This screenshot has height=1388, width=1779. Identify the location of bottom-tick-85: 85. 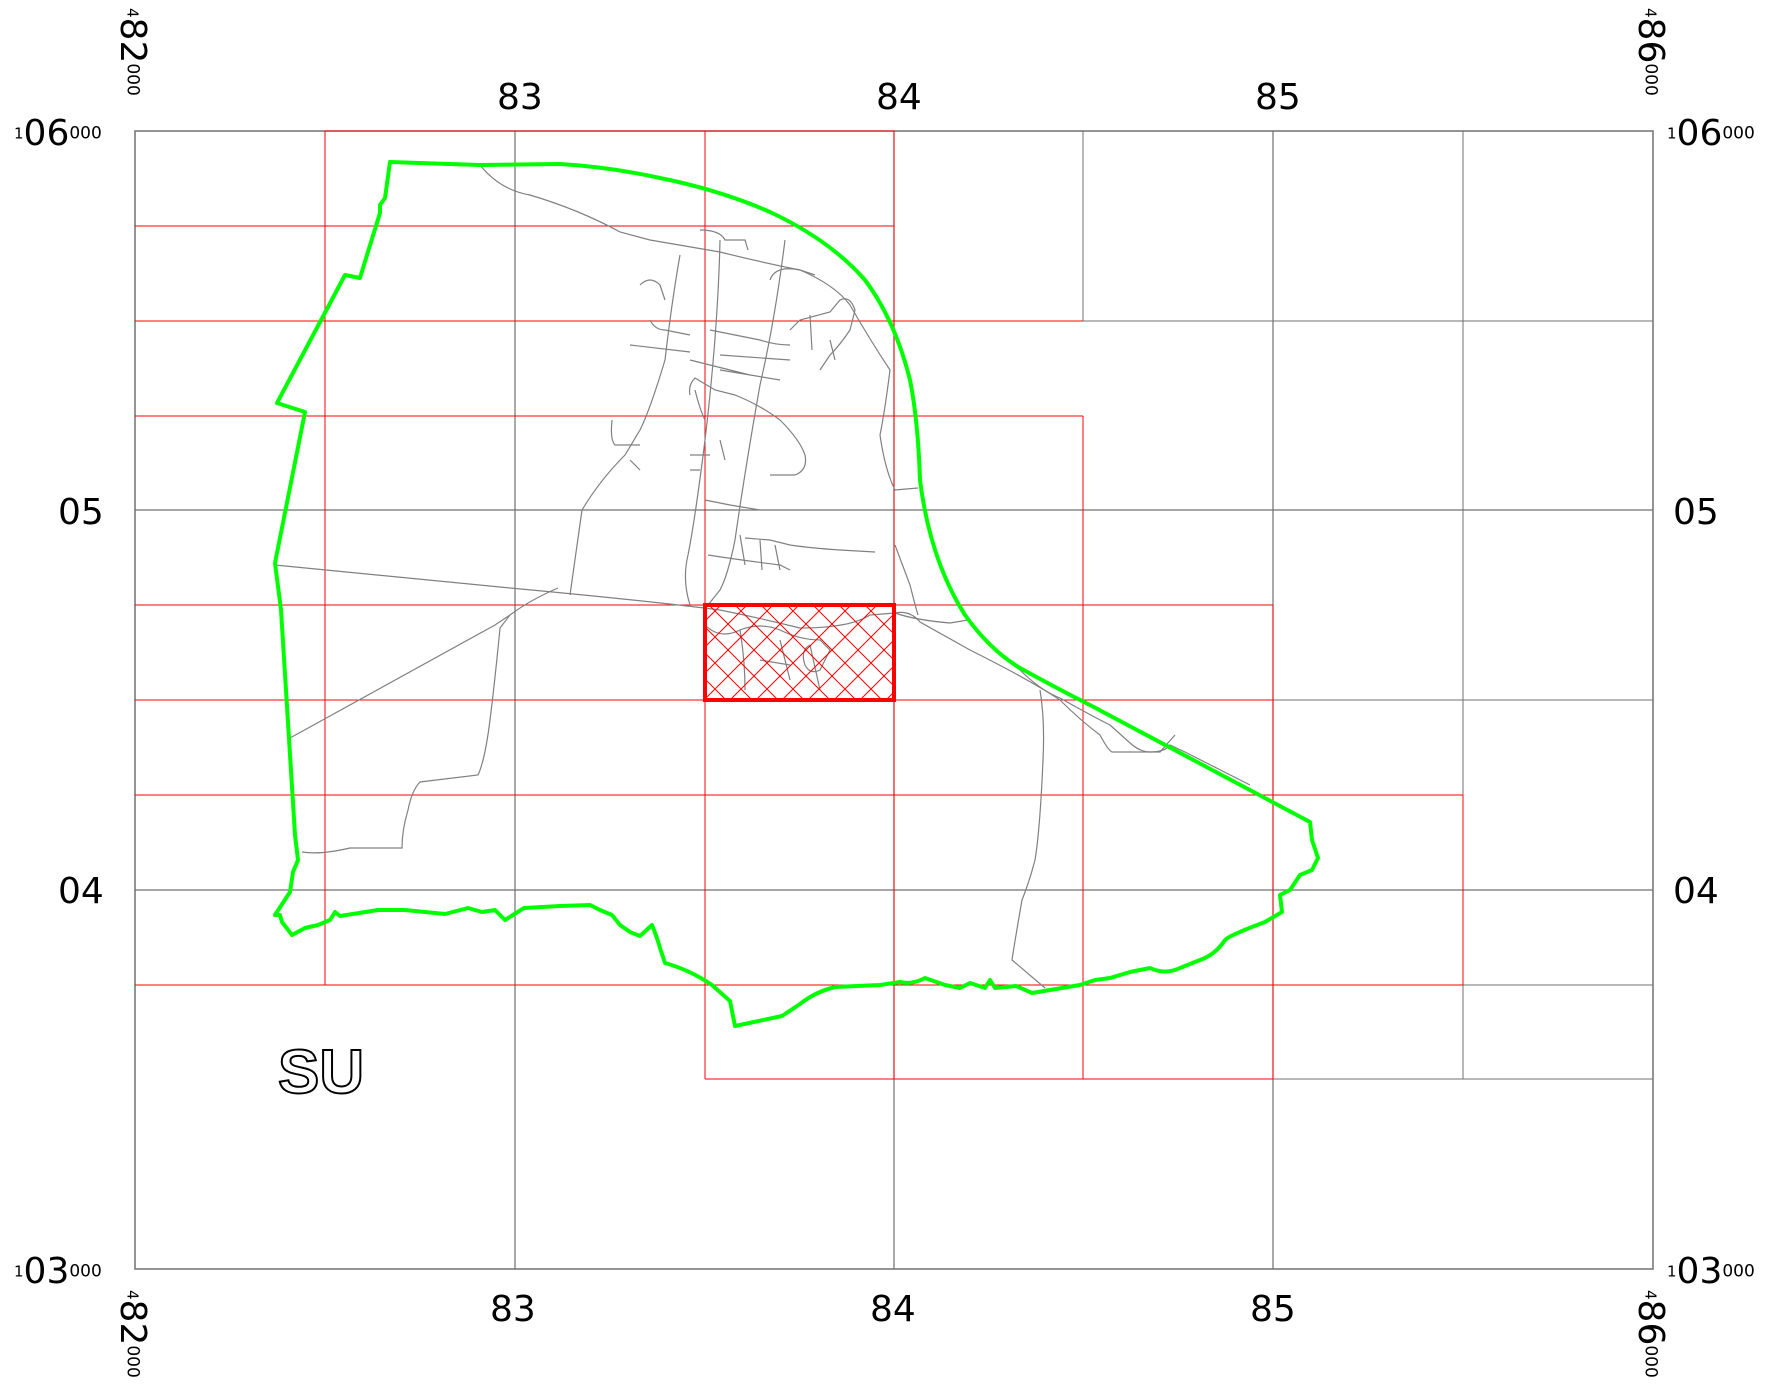
(1273, 1309).